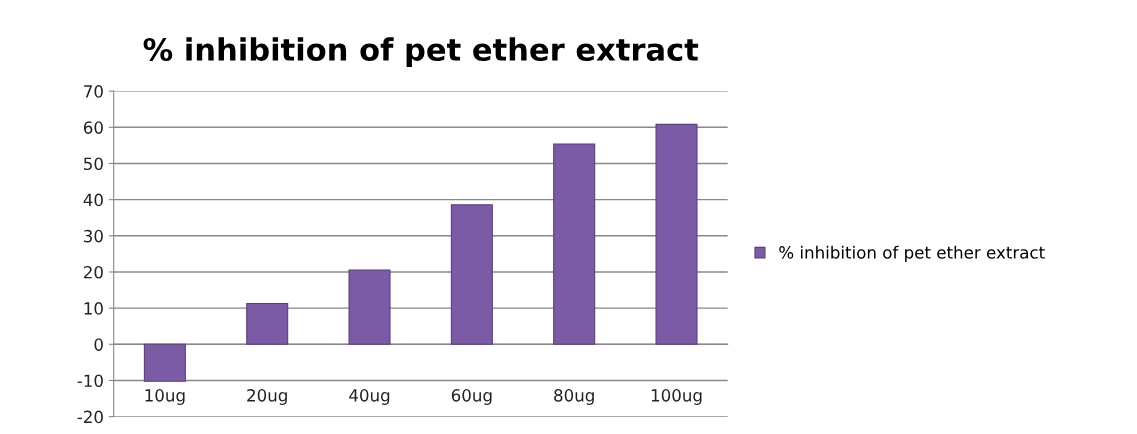  Describe the element at coordinates (93, 308) in the screenshot. I see `y-tick-label: 10` at that location.